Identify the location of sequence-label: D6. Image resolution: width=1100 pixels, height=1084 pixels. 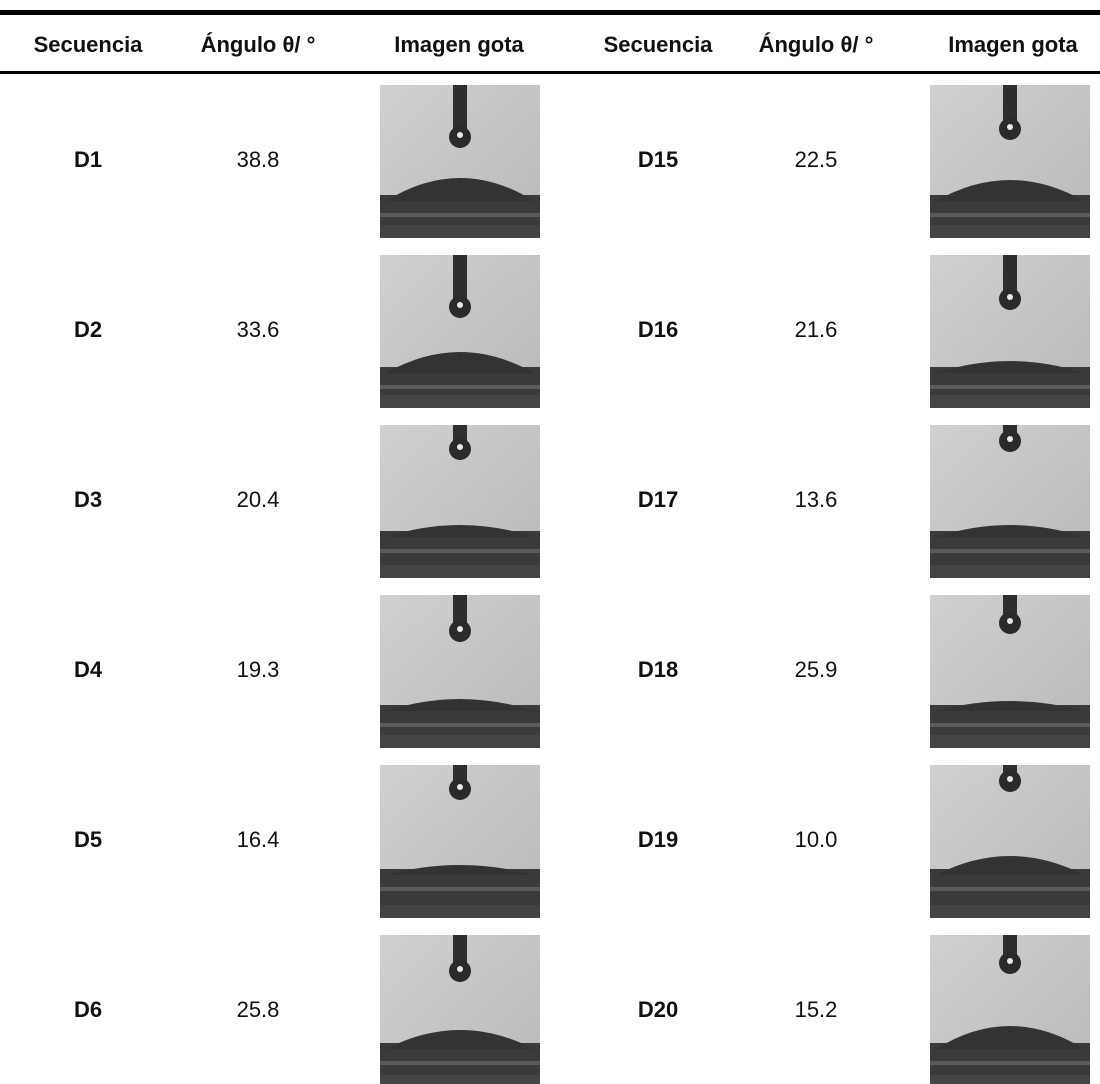
(88, 1009).